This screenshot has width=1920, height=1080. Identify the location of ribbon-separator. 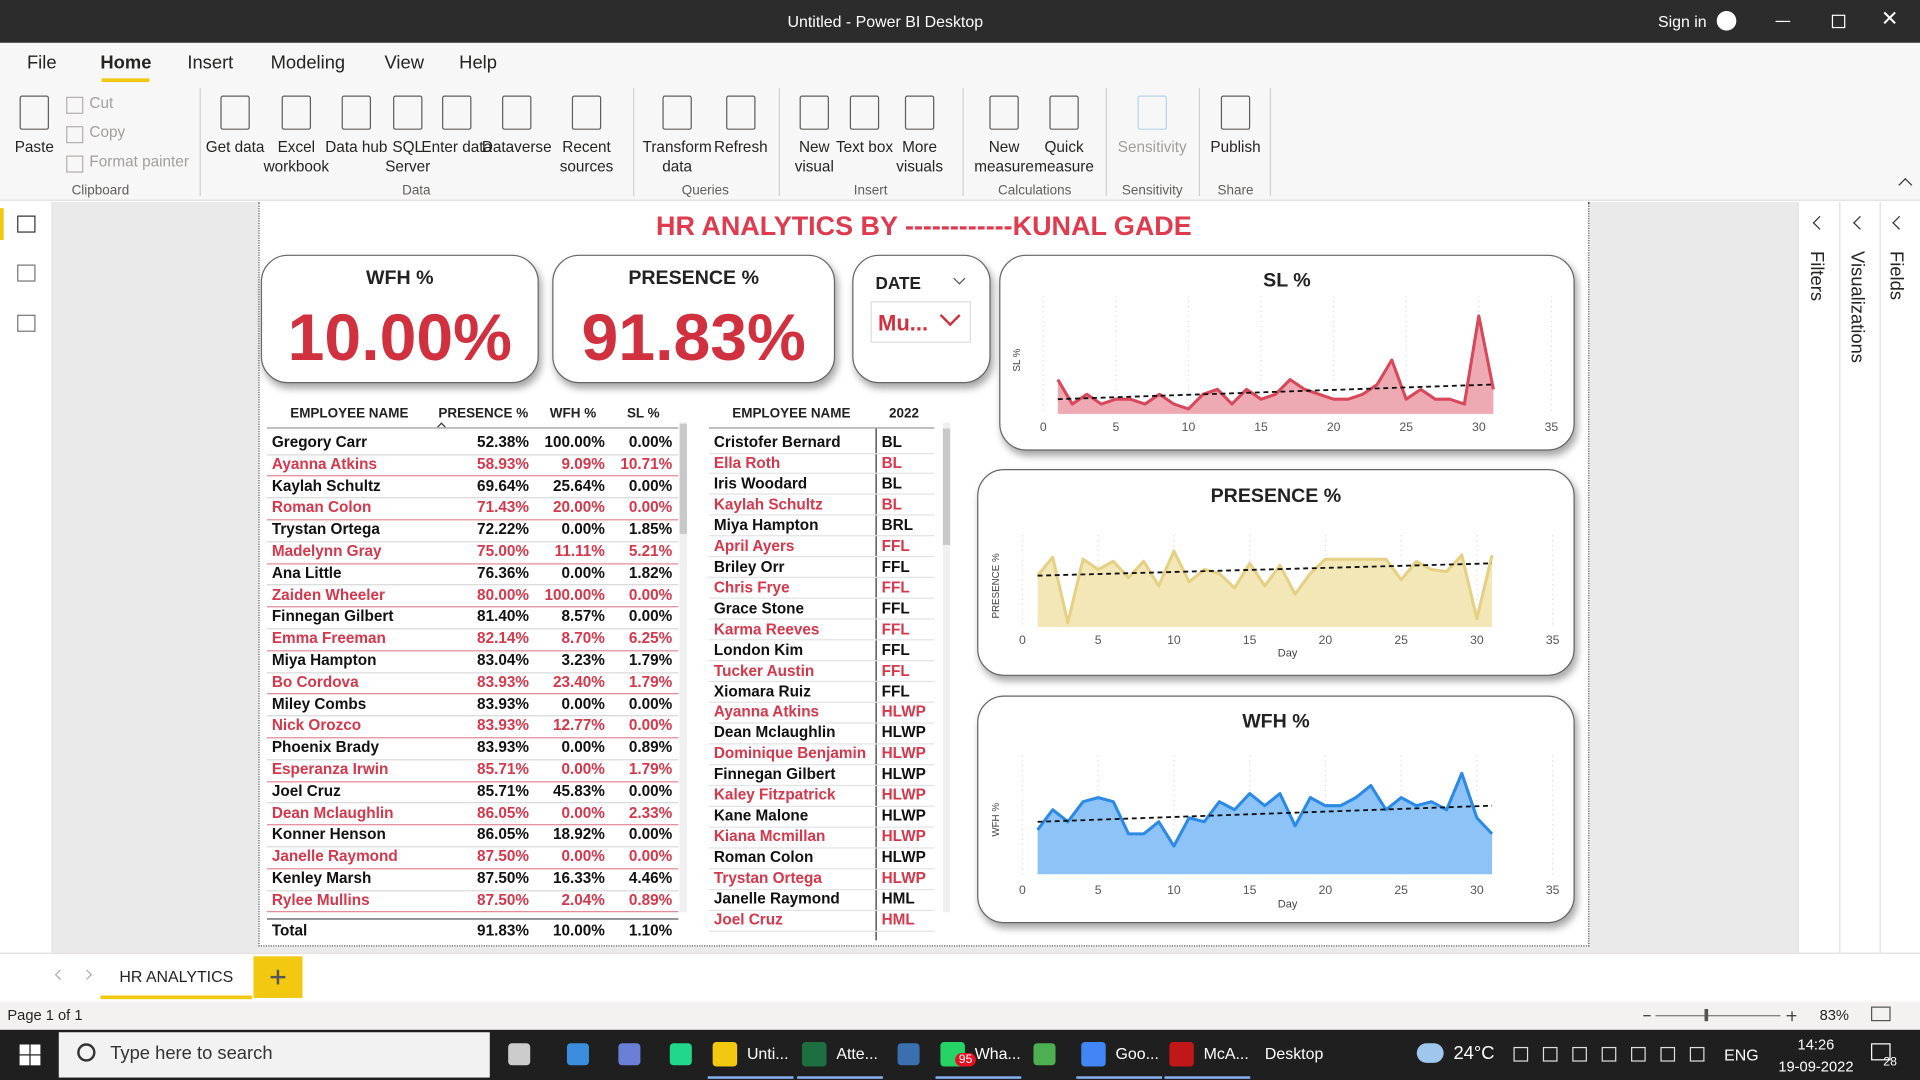
(634, 142).